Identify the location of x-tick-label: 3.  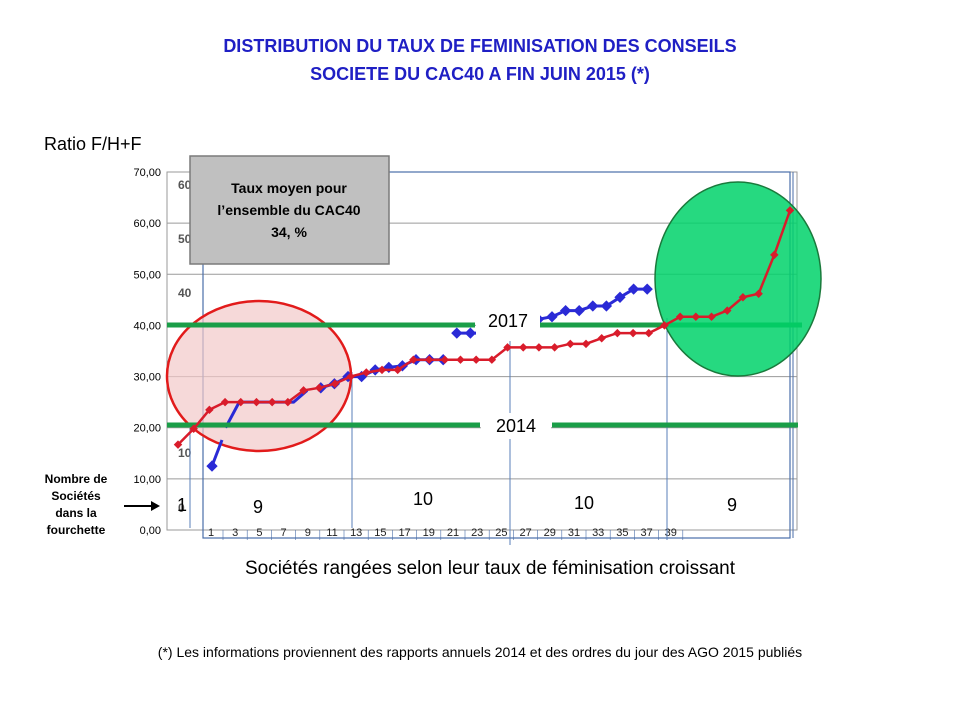
(235, 533).